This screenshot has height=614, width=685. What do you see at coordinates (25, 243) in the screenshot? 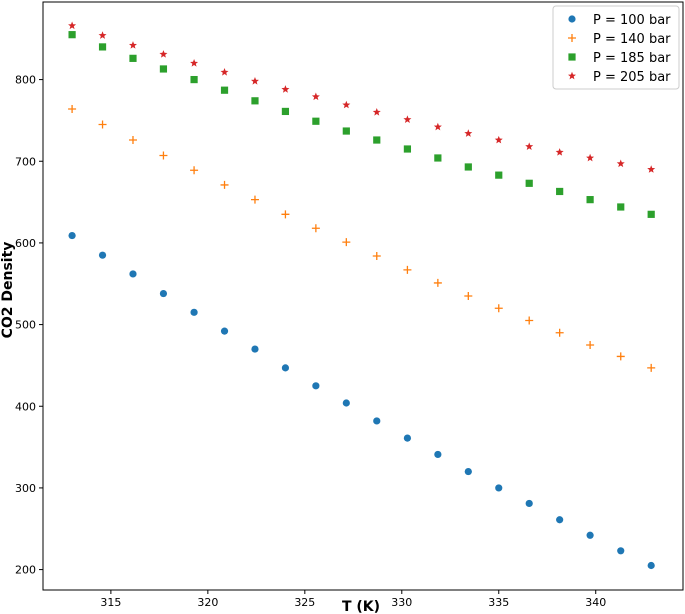
I see `y-tick-label: 600` at bounding box center [25, 243].